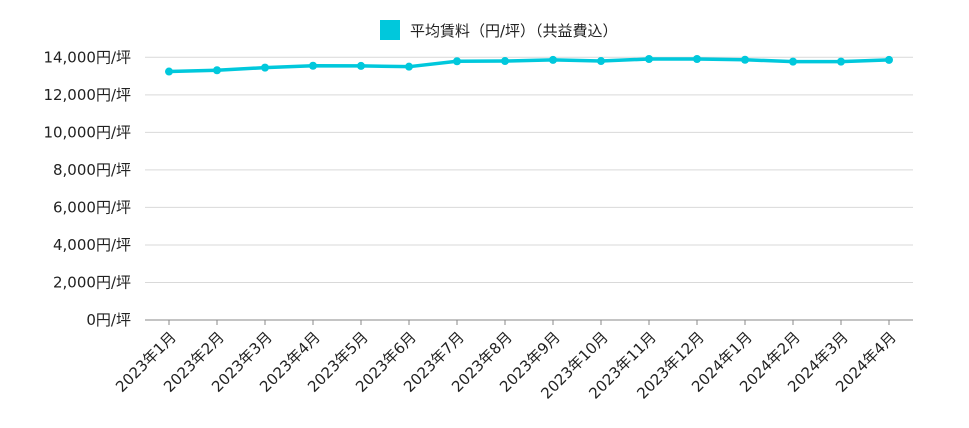 This screenshot has height=428, width=969. I want to click on y-tick-label: 12,000円/坪, so click(87, 95).